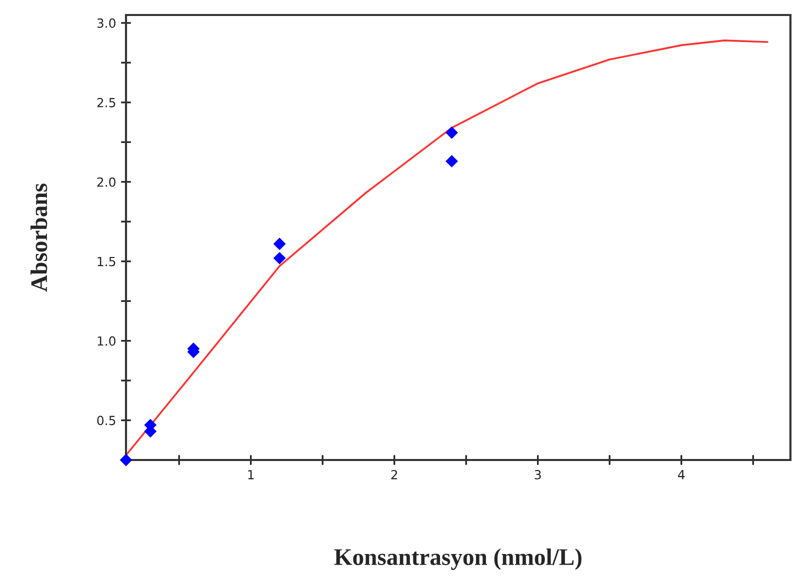 The width and height of the screenshot is (792, 588). What do you see at coordinates (537, 475) in the screenshot?
I see `x-tick-label: 3` at bounding box center [537, 475].